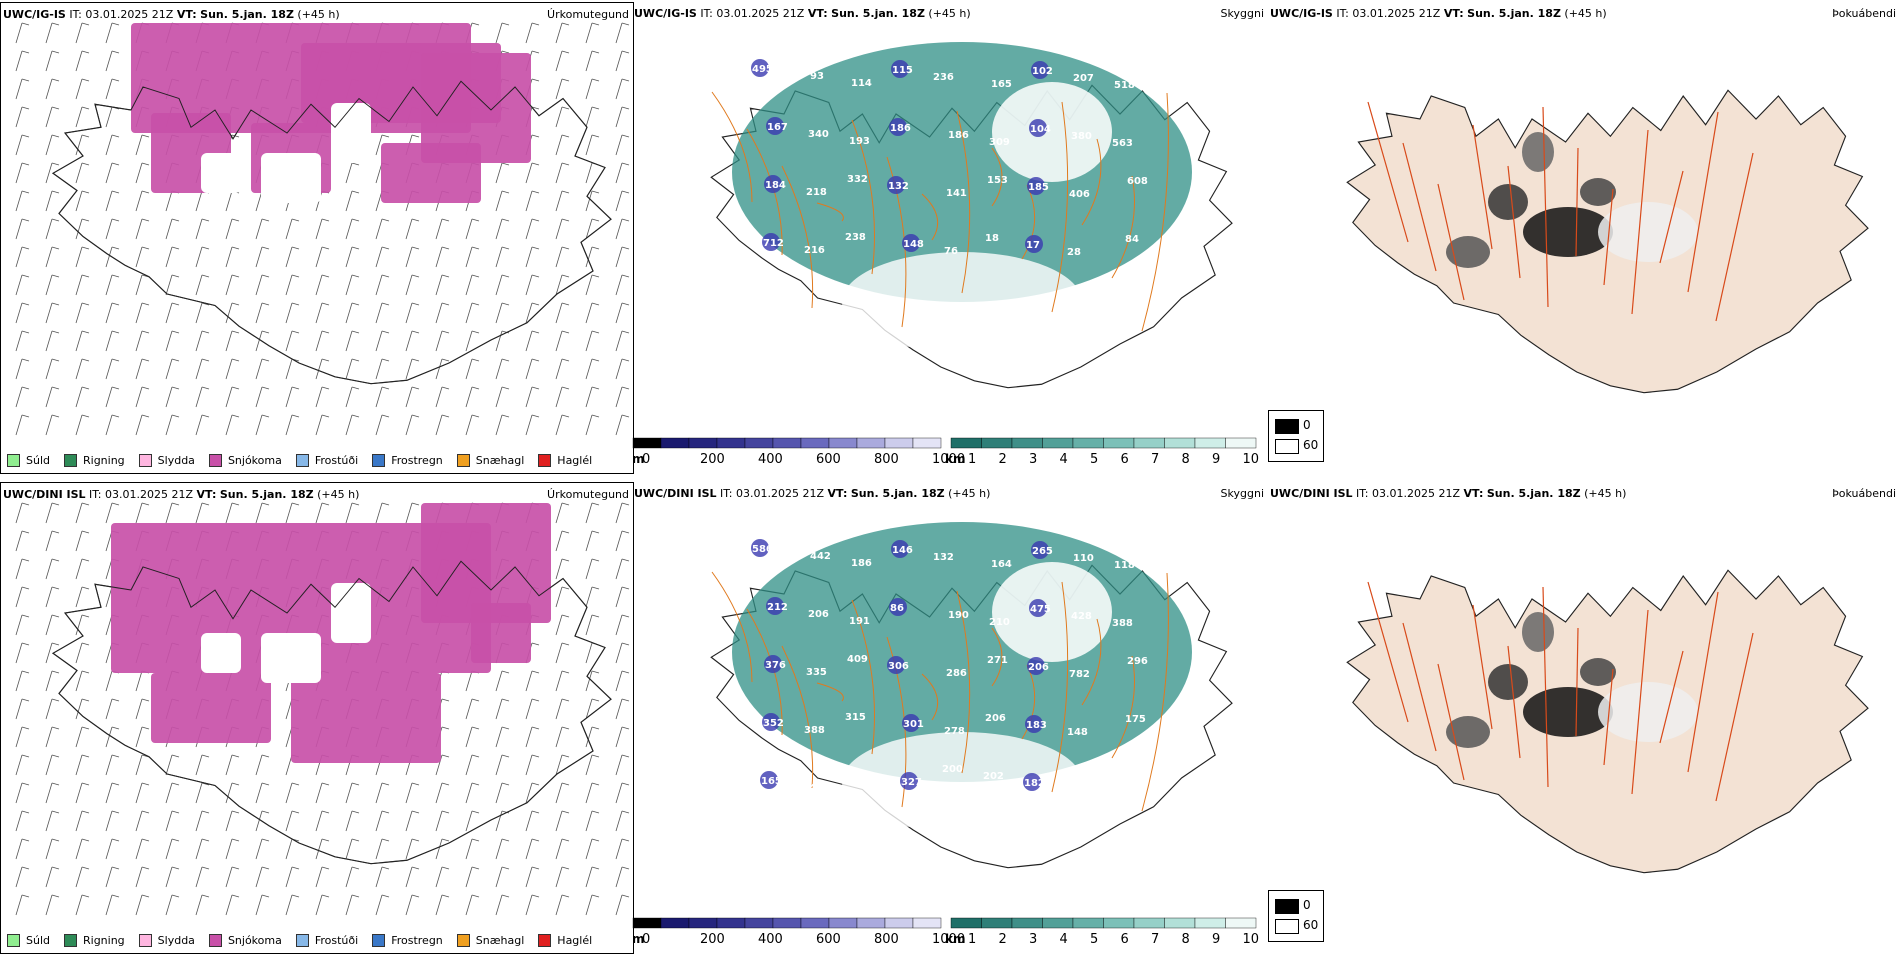  I want to click on legend-label: Súld, so click(38, 940).